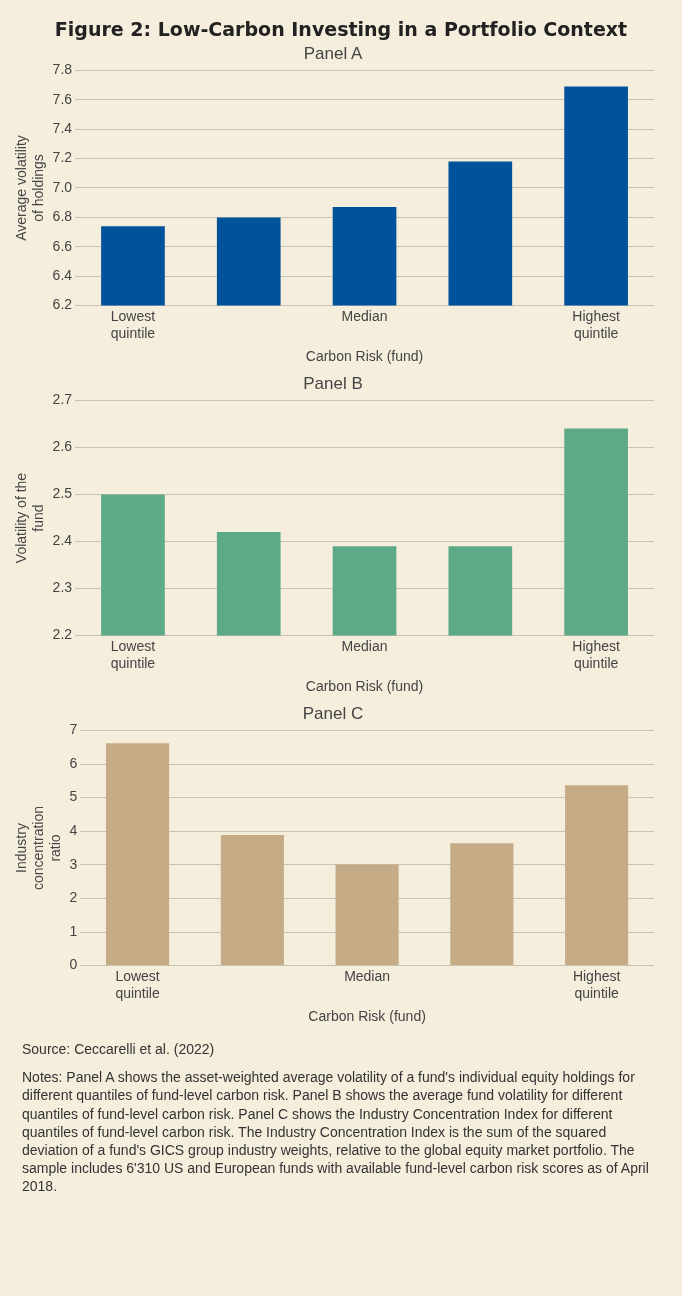  Describe the element at coordinates (62, 275) in the screenshot. I see `y-tick-label: 6.4` at that location.